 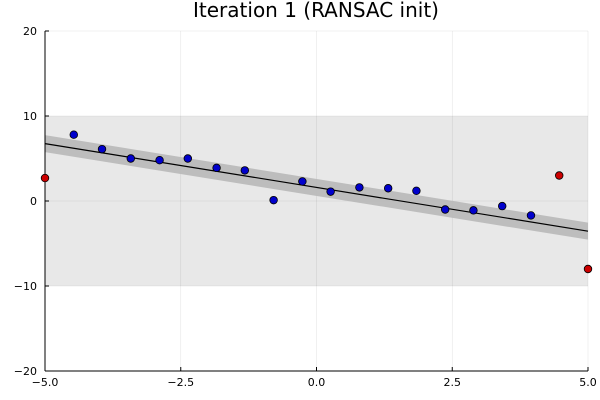 I want to click on y-tick-label: 0, so click(x=33, y=201).